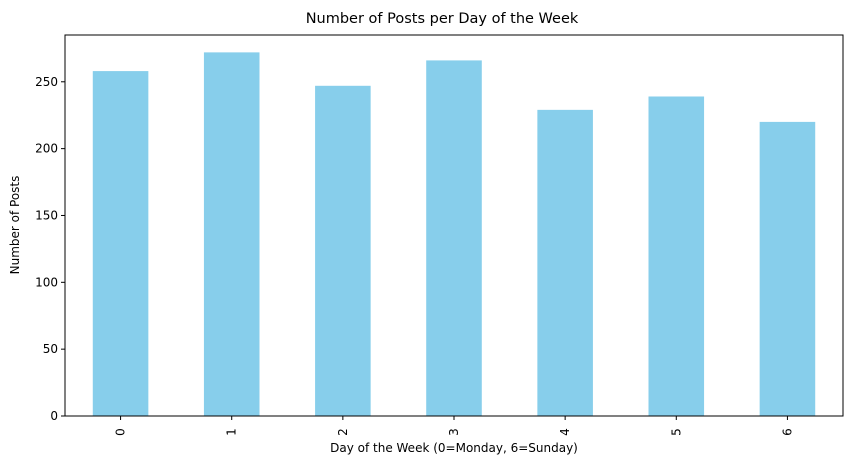 This screenshot has height=465, width=850. What do you see at coordinates (50, 249) in the screenshot?
I see `y-axis-ticks: 0 50 100 150 200 250` at bounding box center [50, 249].